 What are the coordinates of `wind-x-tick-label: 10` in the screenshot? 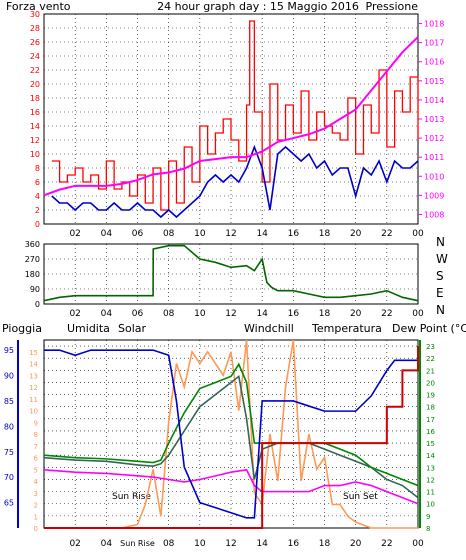 It's located at (200, 234).